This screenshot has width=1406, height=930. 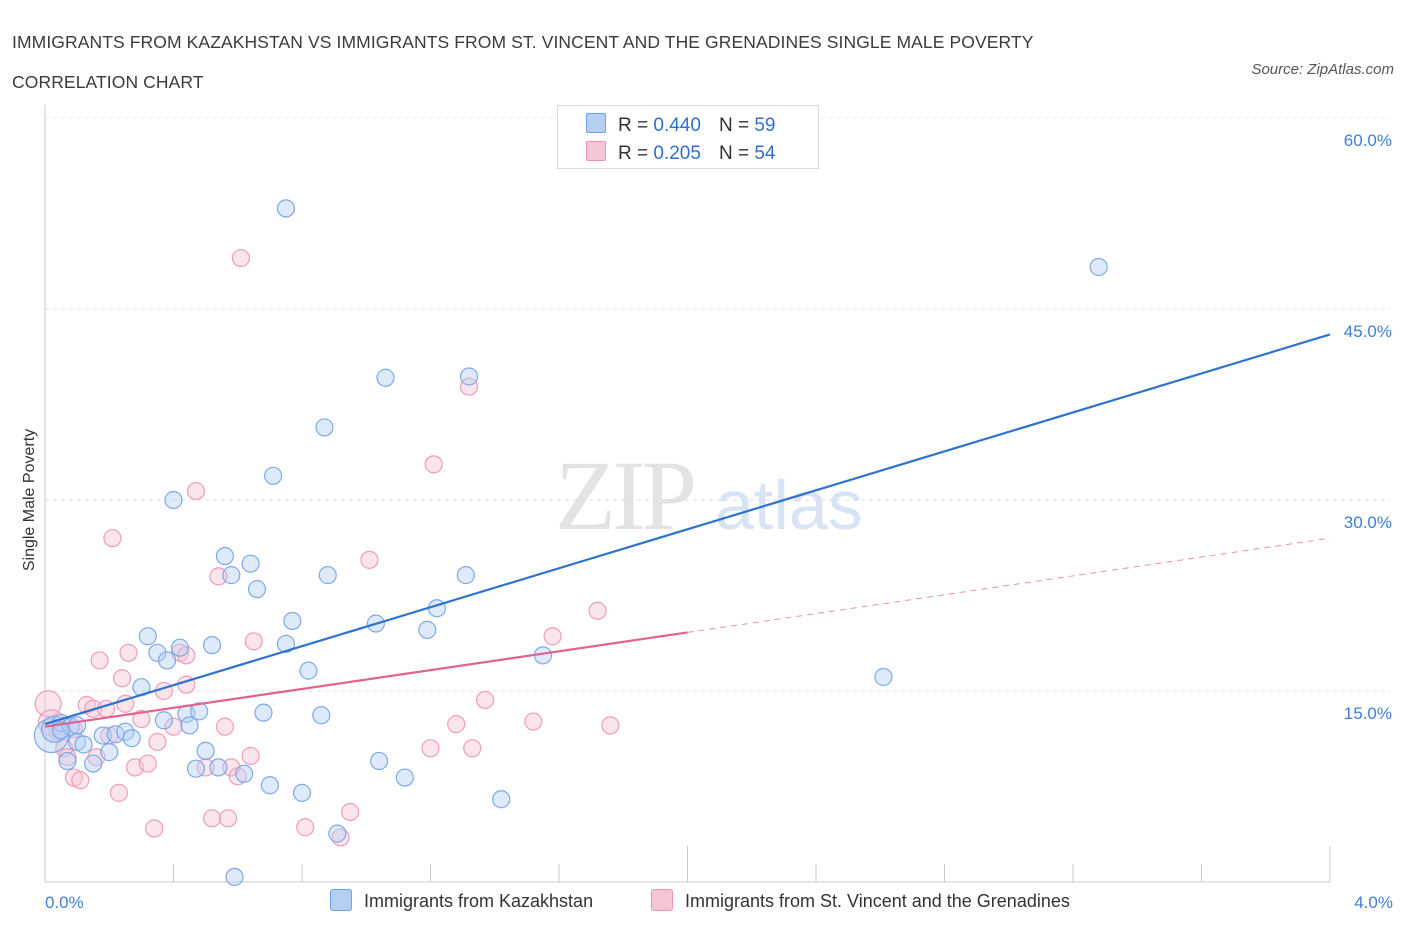 I want to click on legend-r-value: 0.205, so click(x=677, y=153).